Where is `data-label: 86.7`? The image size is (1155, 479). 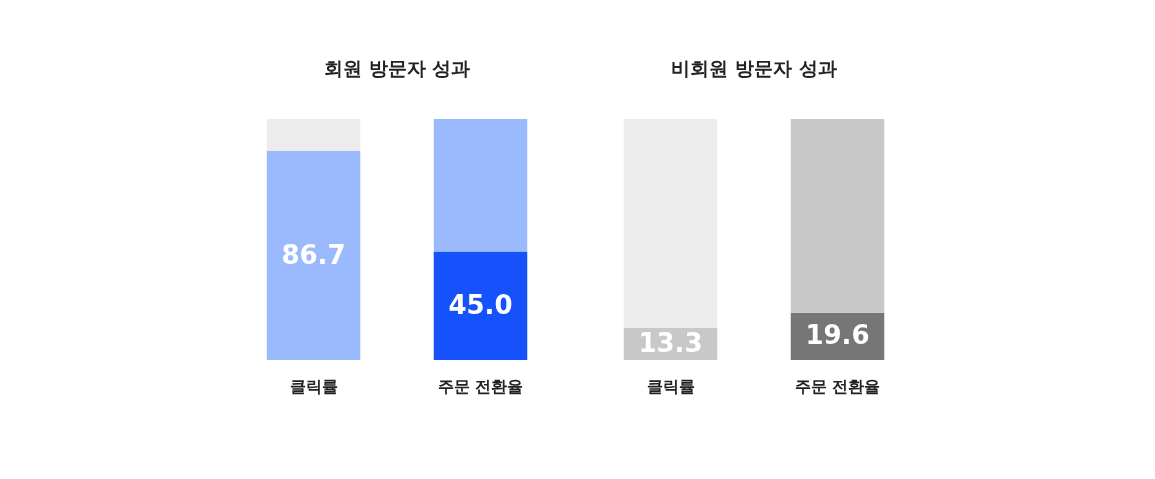
data-label: 86.7 is located at coordinates (313, 254).